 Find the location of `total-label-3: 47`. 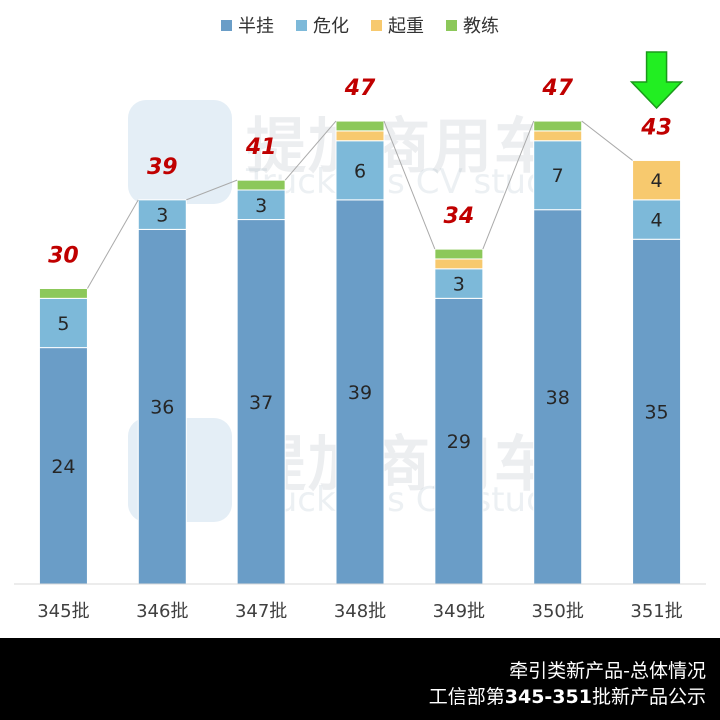

total-label-3: 47 is located at coordinates (360, 88).